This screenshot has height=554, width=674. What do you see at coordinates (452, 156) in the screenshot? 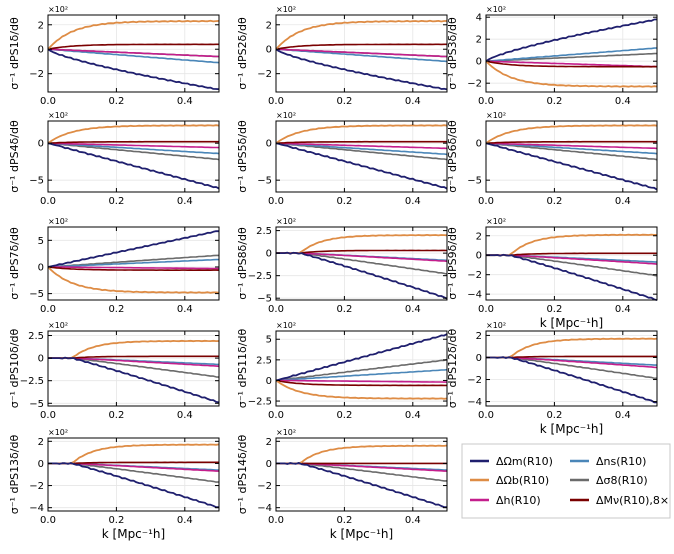
I see `y-axis-label: σ⁻¹ dPS6δ/dθ` at bounding box center [452, 156].